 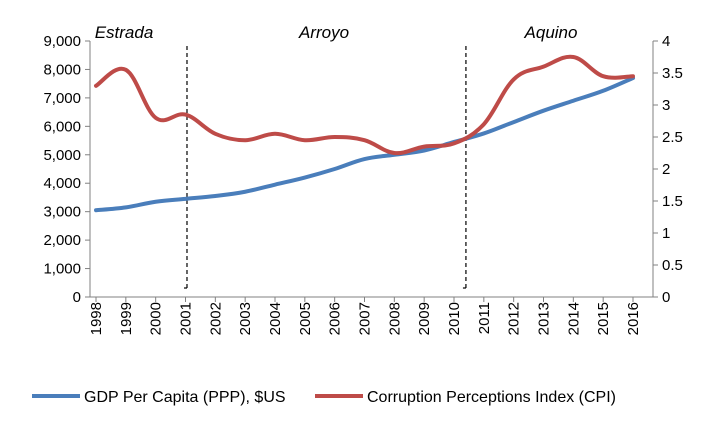 What do you see at coordinates (514, 318) in the screenshot?
I see `x-tick-label: 2012` at bounding box center [514, 318].